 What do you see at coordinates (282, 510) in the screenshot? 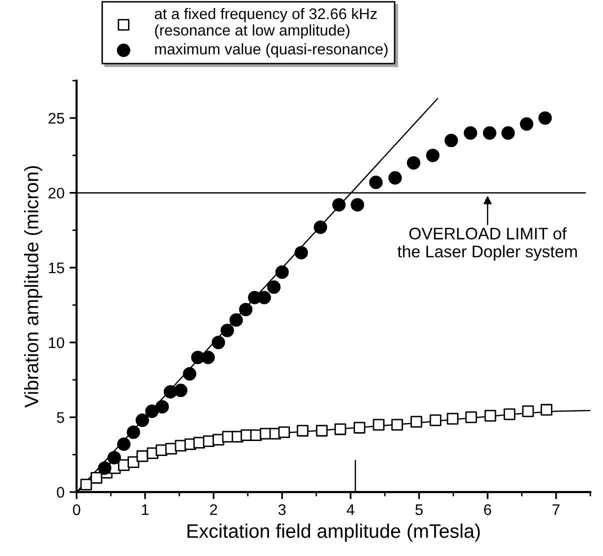
I see `x-tick-label: 3` at bounding box center [282, 510].